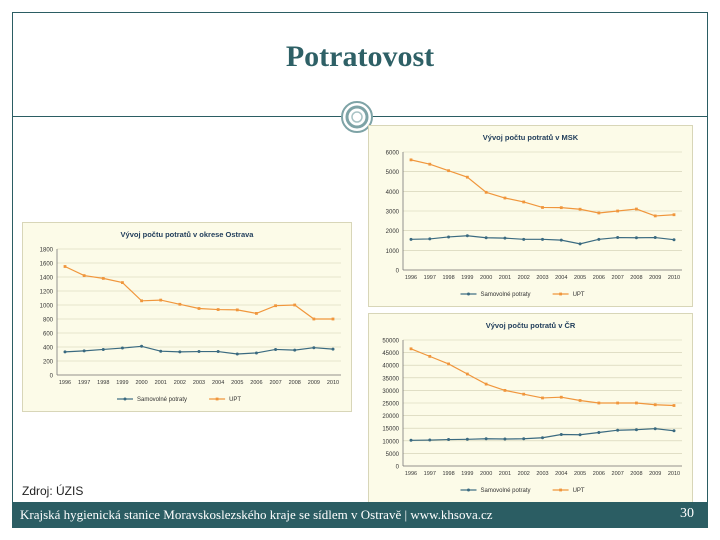 The image size is (720, 540). Describe the element at coordinates (141, 383) in the screenshot. I see `x-tick-label: 2000` at that location.